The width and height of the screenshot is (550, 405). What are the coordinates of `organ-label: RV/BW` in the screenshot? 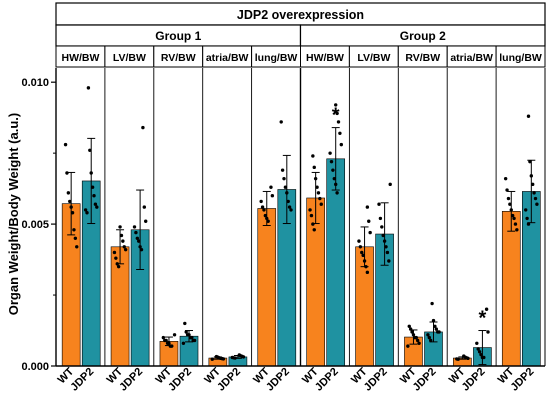 It's located at (422, 58).